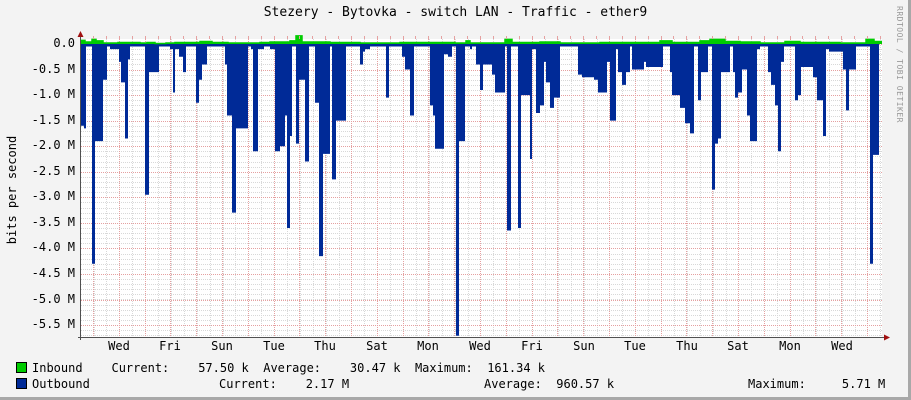  What do you see at coordinates (899, 64) in the screenshot?
I see `rrdtool-watermark: RRDTOOL / TOBI OETIKER` at bounding box center [899, 64].